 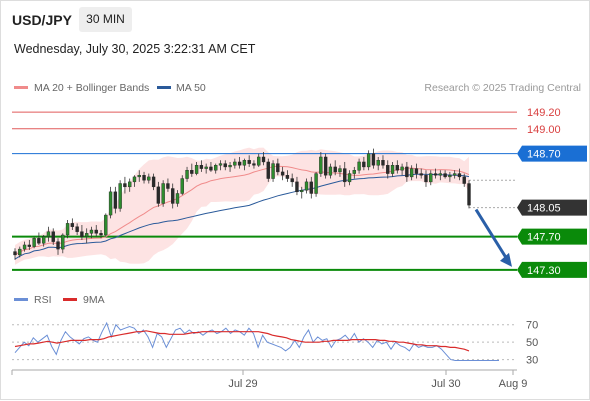 What do you see at coordinates (164, 87) in the screenshot?
I see `legend-swatch-ma50` at bounding box center [164, 87].